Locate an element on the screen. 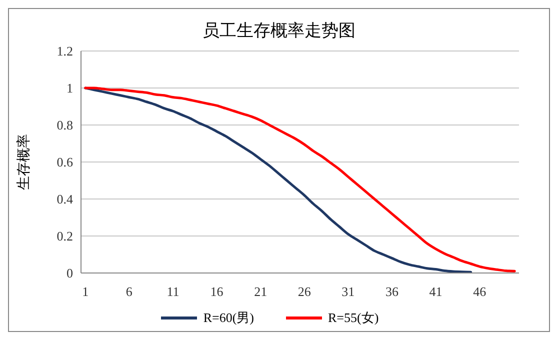  y-tick-label: 0 is located at coordinates (69, 273).